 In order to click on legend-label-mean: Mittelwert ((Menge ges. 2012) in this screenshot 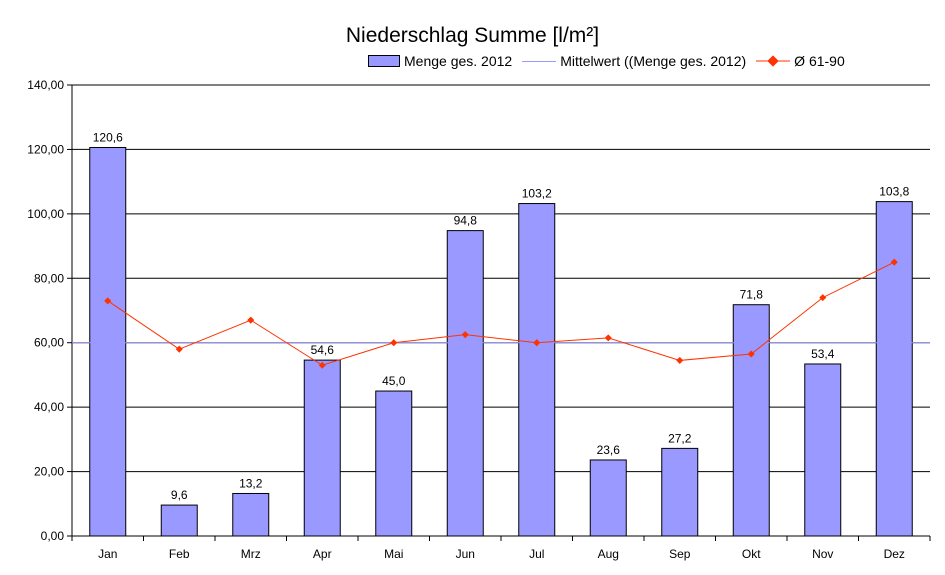, I will do `click(653, 61)`.